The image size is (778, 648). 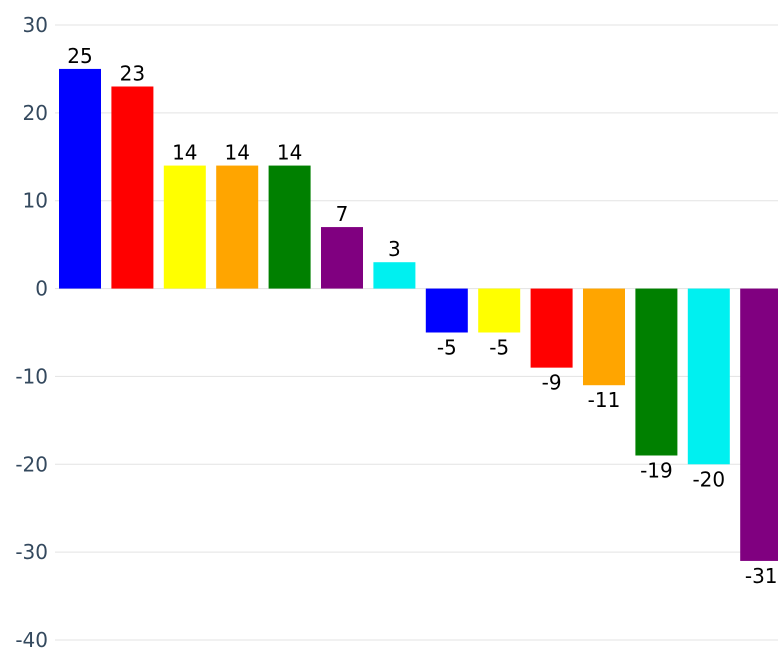 What do you see at coordinates (79, 56) in the screenshot?
I see `data-label: 25` at bounding box center [79, 56].